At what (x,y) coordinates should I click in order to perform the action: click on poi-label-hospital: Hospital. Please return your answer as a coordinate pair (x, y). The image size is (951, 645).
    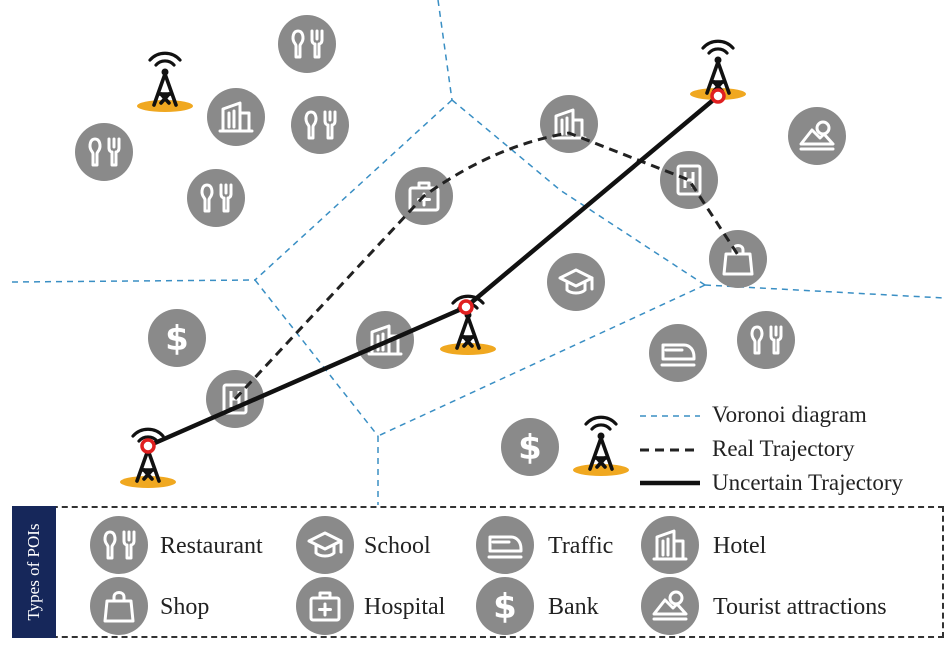
    Looking at the image, I should click on (405, 607).